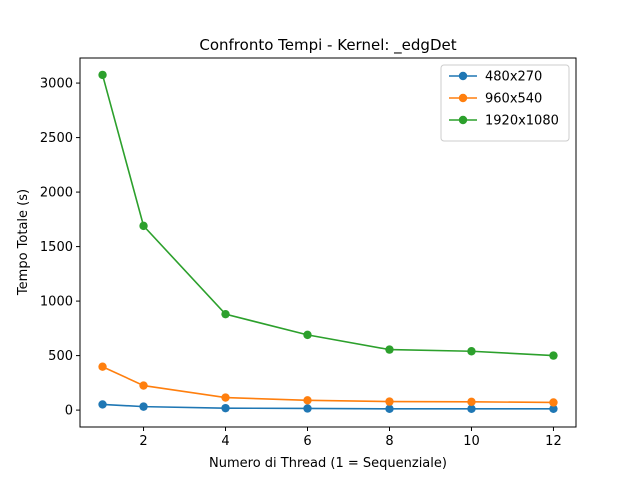 This screenshot has width=640, height=480. What do you see at coordinates (225, 441) in the screenshot?
I see `x-tick-label: 4` at bounding box center [225, 441].